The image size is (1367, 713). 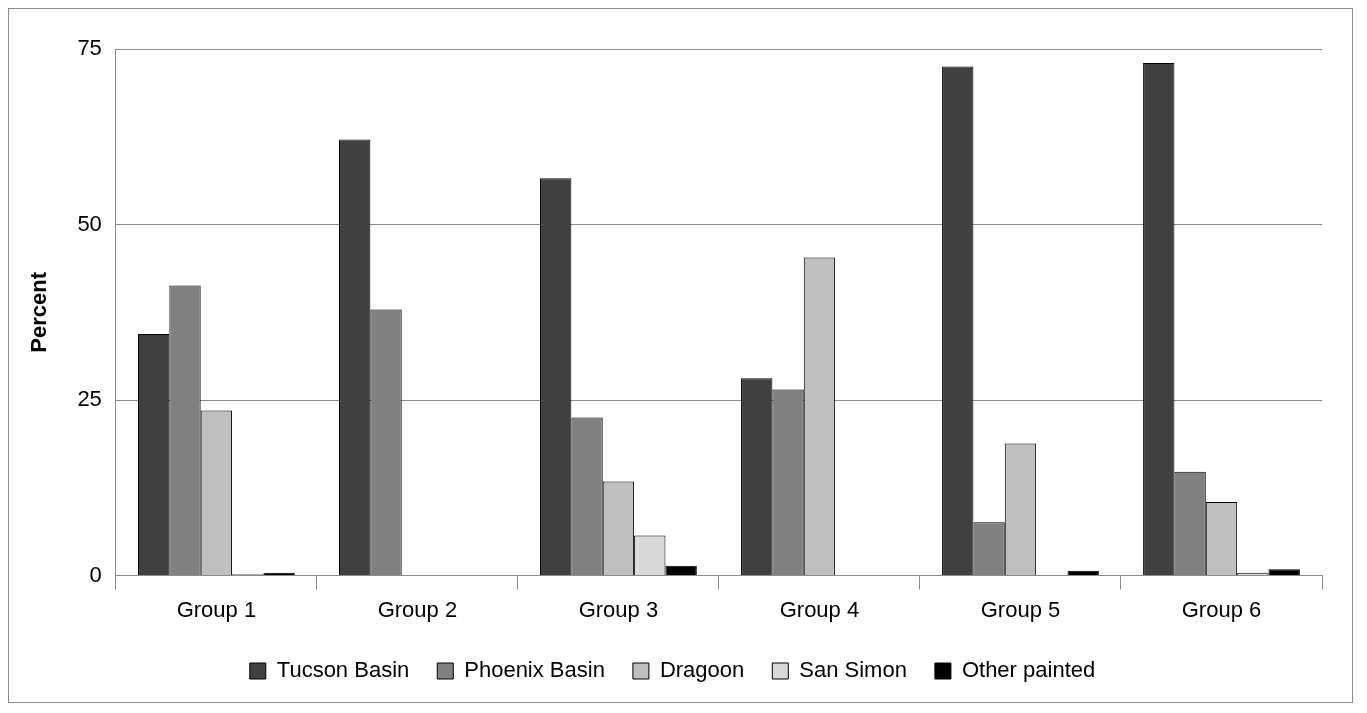 I want to click on legend-label: San Simon, so click(x=853, y=670).